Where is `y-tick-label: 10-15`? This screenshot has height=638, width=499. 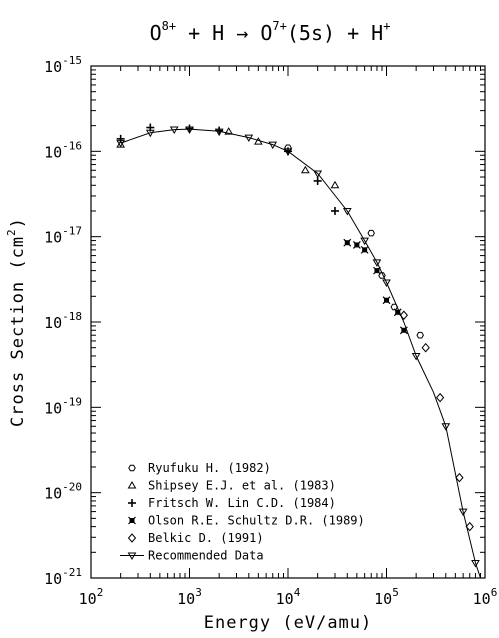 y-tick-label: 10-15 is located at coordinates (63, 65).